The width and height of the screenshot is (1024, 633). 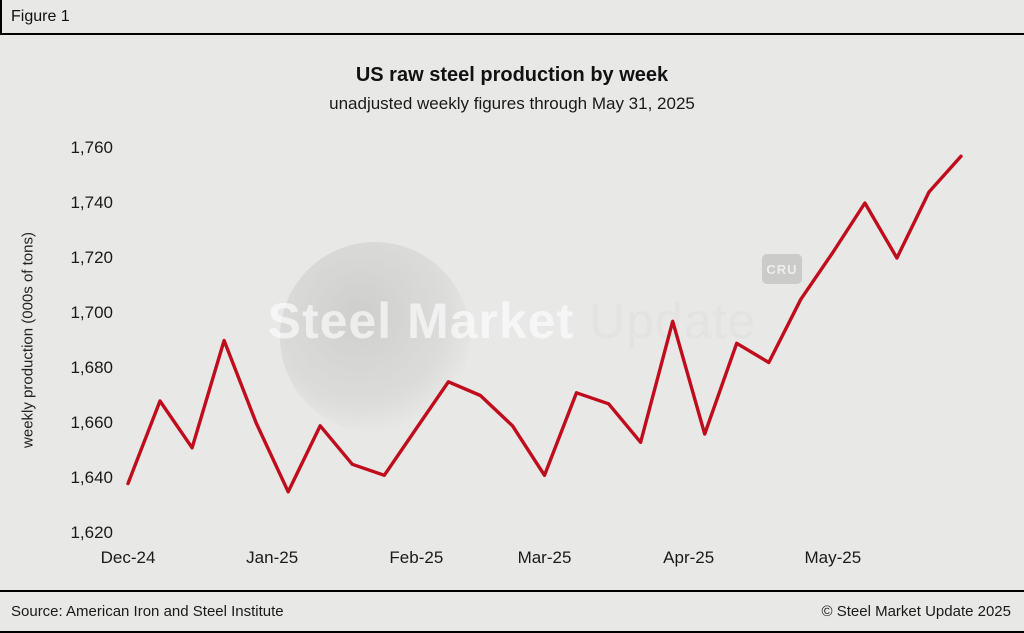 I want to click on chart-title: US raw steel production by week, so click(x=512, y=75).